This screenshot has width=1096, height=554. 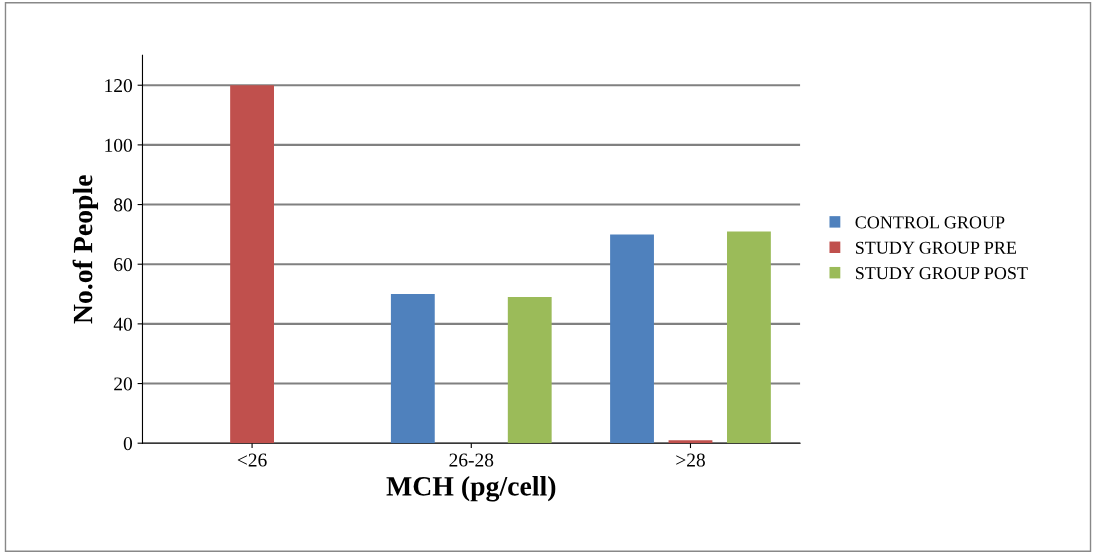 I want to click on legend-label: CONTROL GROUP, so click(x=930, y=222).